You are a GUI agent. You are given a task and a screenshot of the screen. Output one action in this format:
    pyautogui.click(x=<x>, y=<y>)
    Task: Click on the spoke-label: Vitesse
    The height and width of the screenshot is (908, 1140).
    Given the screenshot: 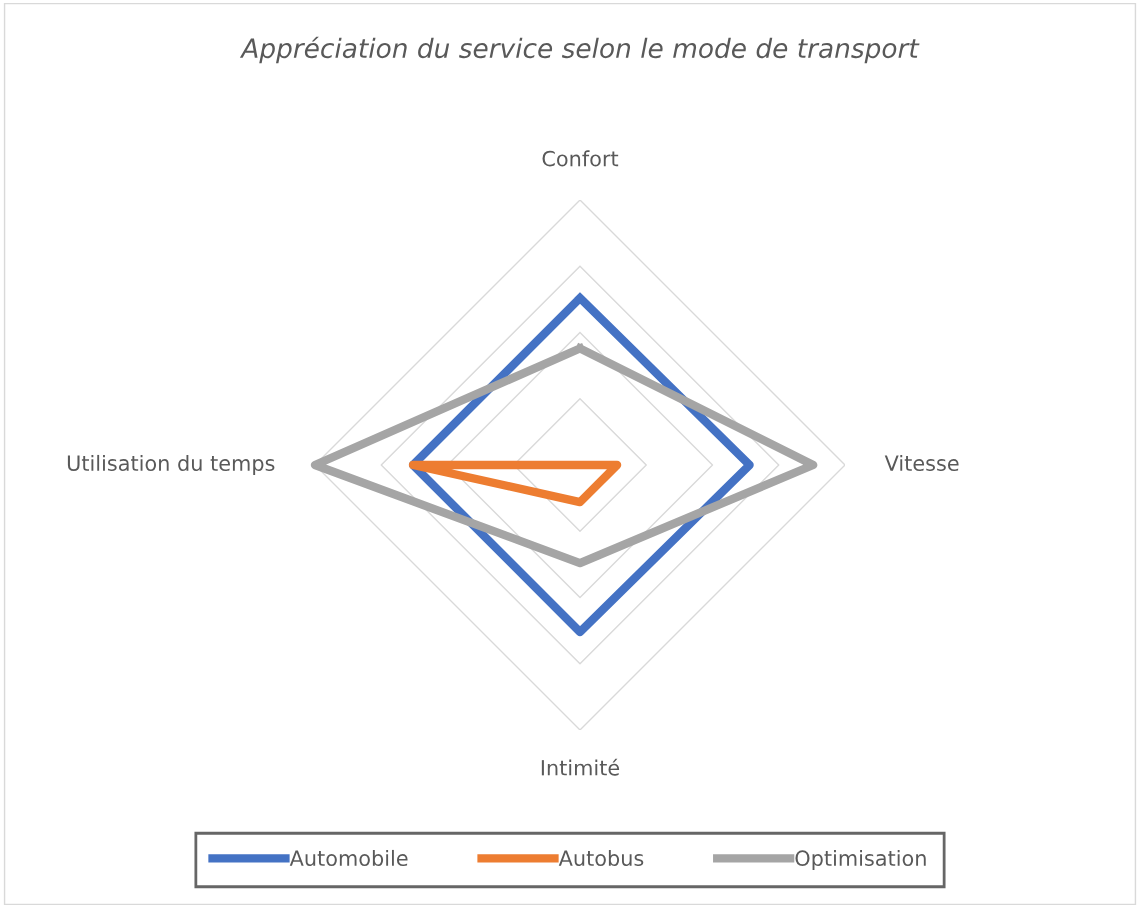 What is the action you would take?
    pyautogui.click(x=921, y=463)
    